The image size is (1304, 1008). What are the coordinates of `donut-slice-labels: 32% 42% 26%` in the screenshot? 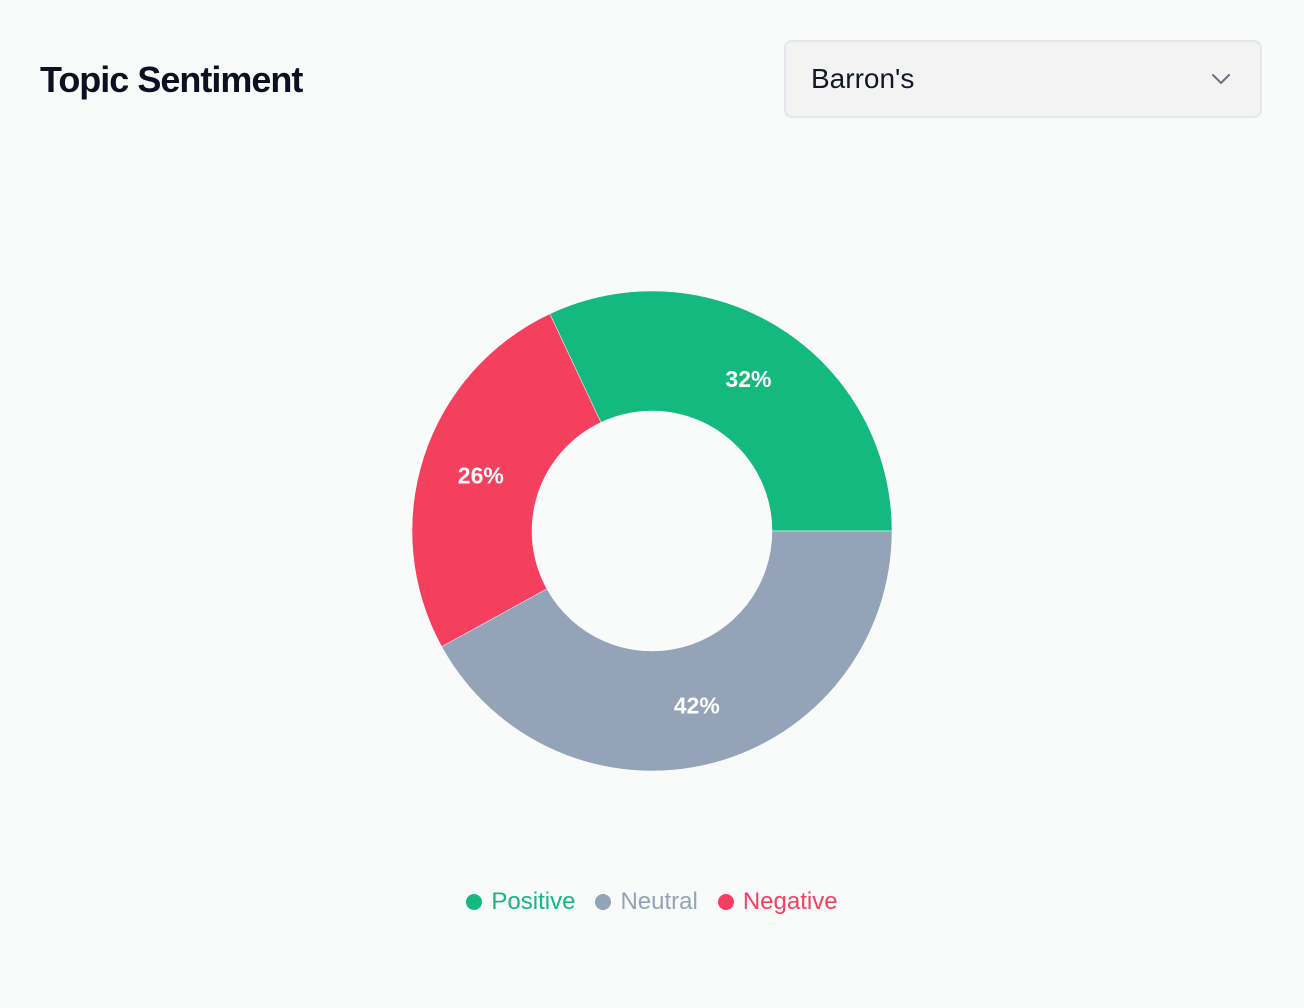 It's located at (615, 542).